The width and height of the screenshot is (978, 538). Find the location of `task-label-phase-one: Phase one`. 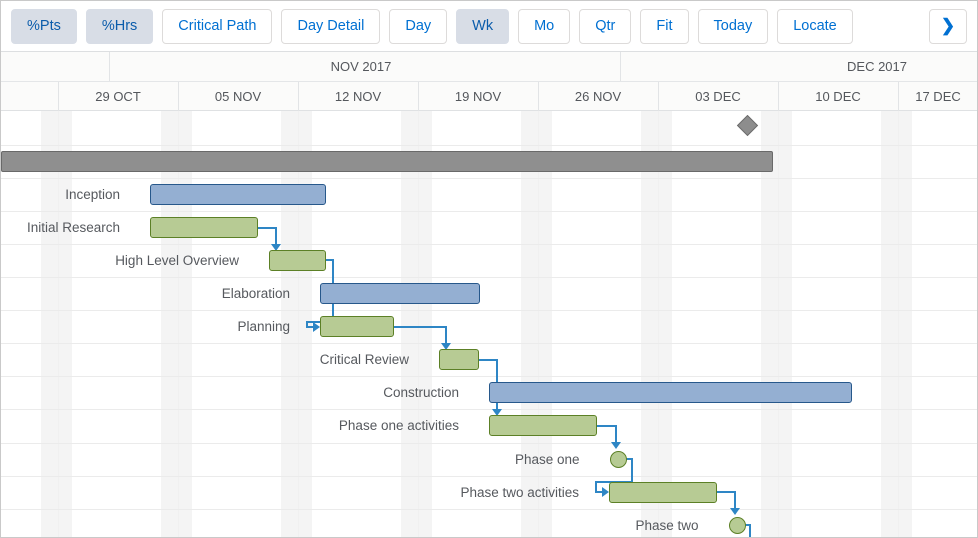

task-label-phase-one: Phase one is located at coordinates (547, 459).